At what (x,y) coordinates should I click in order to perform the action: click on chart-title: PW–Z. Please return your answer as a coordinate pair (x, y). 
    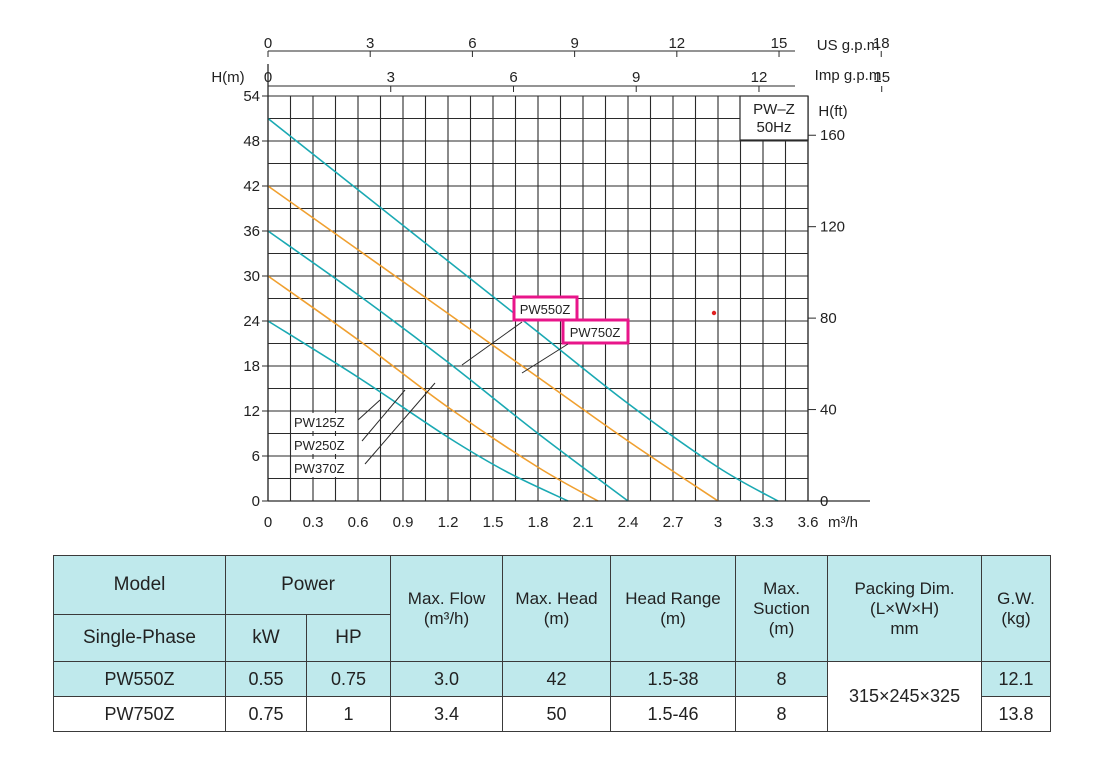
    Looking at the image, I should click on (774, 109).